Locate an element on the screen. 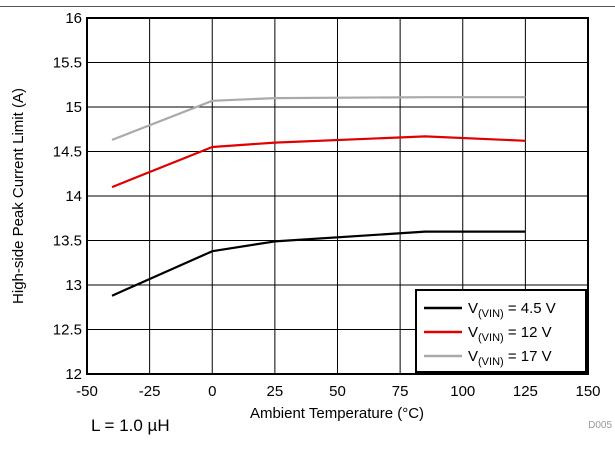 Image resolution: width=615 pixels, height=459 pixels. figure-code: D005 is located at coordinates (600, 425).